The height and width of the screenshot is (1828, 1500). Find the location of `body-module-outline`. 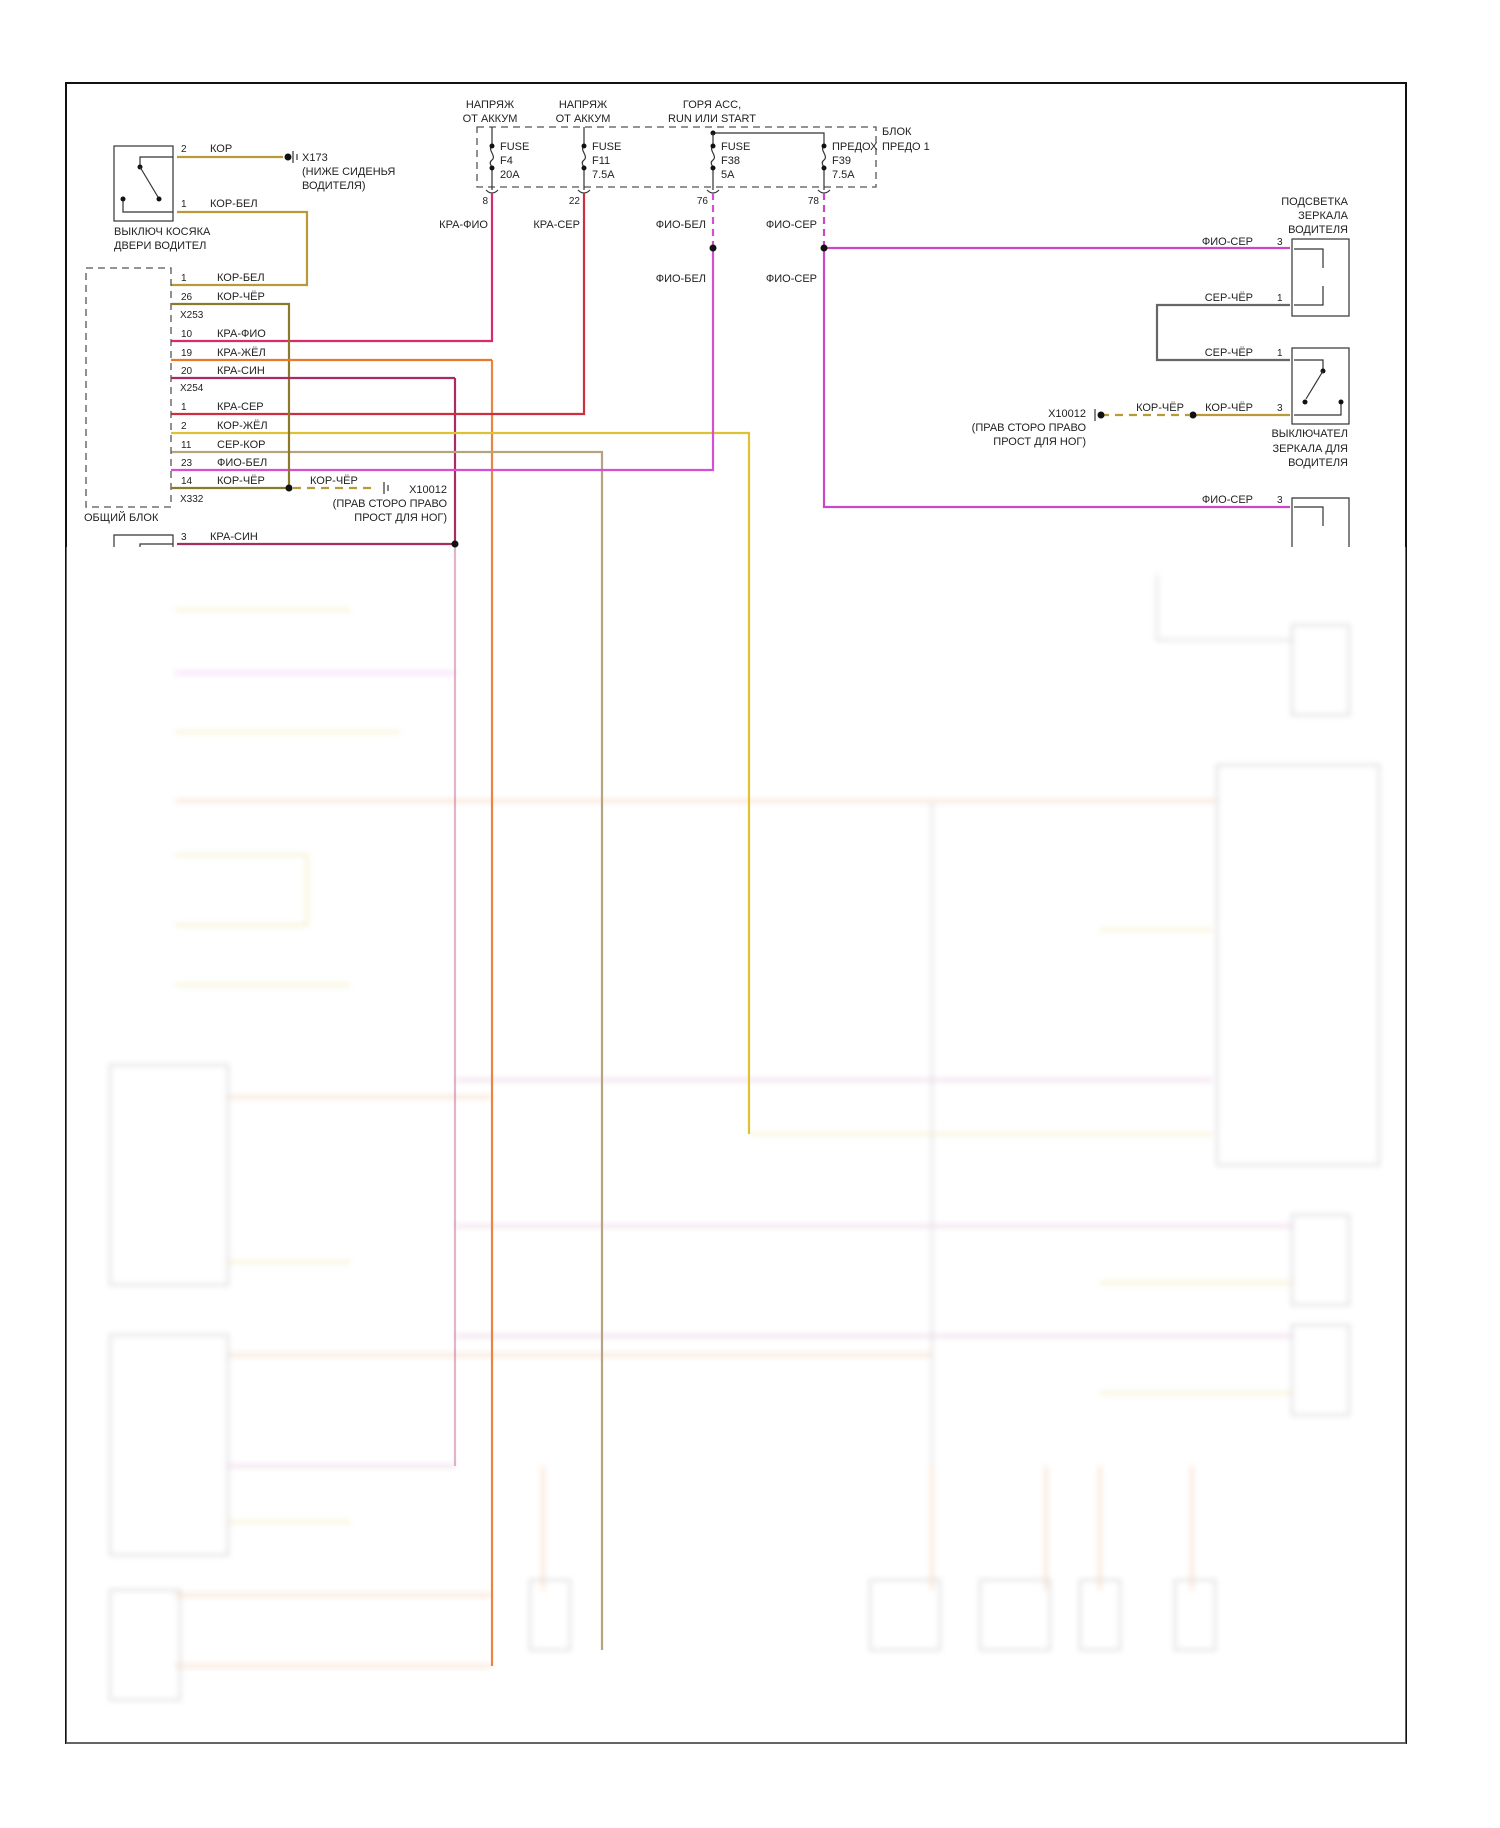

body-module-outline is located at coordinates (128, 387).